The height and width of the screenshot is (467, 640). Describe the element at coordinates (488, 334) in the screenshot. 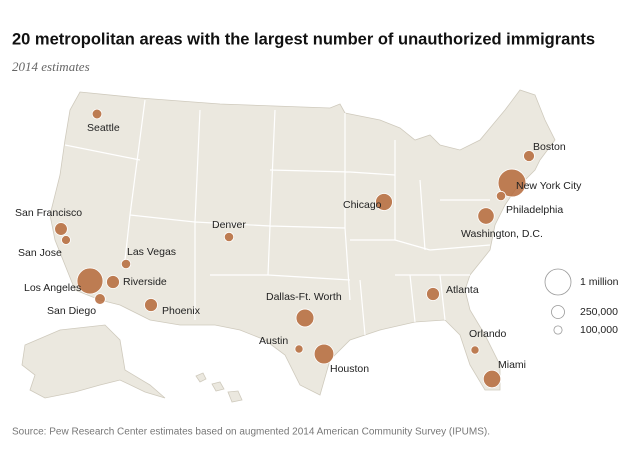

I see `city-label: Orlando` at that location.